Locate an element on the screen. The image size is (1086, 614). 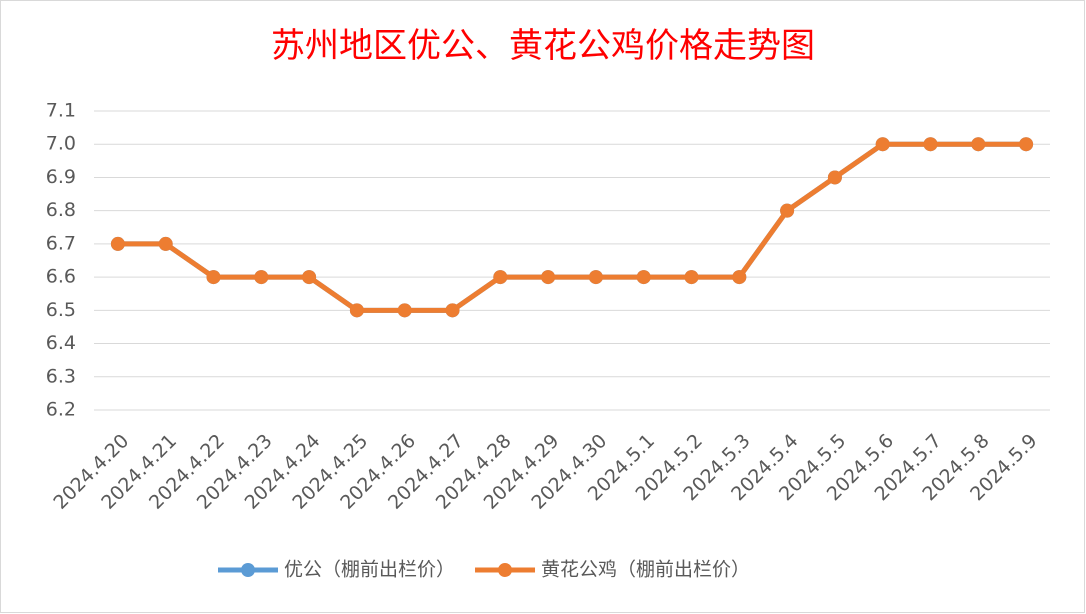
y-tick-label: 7.1 is located at coordinates (61, 111).